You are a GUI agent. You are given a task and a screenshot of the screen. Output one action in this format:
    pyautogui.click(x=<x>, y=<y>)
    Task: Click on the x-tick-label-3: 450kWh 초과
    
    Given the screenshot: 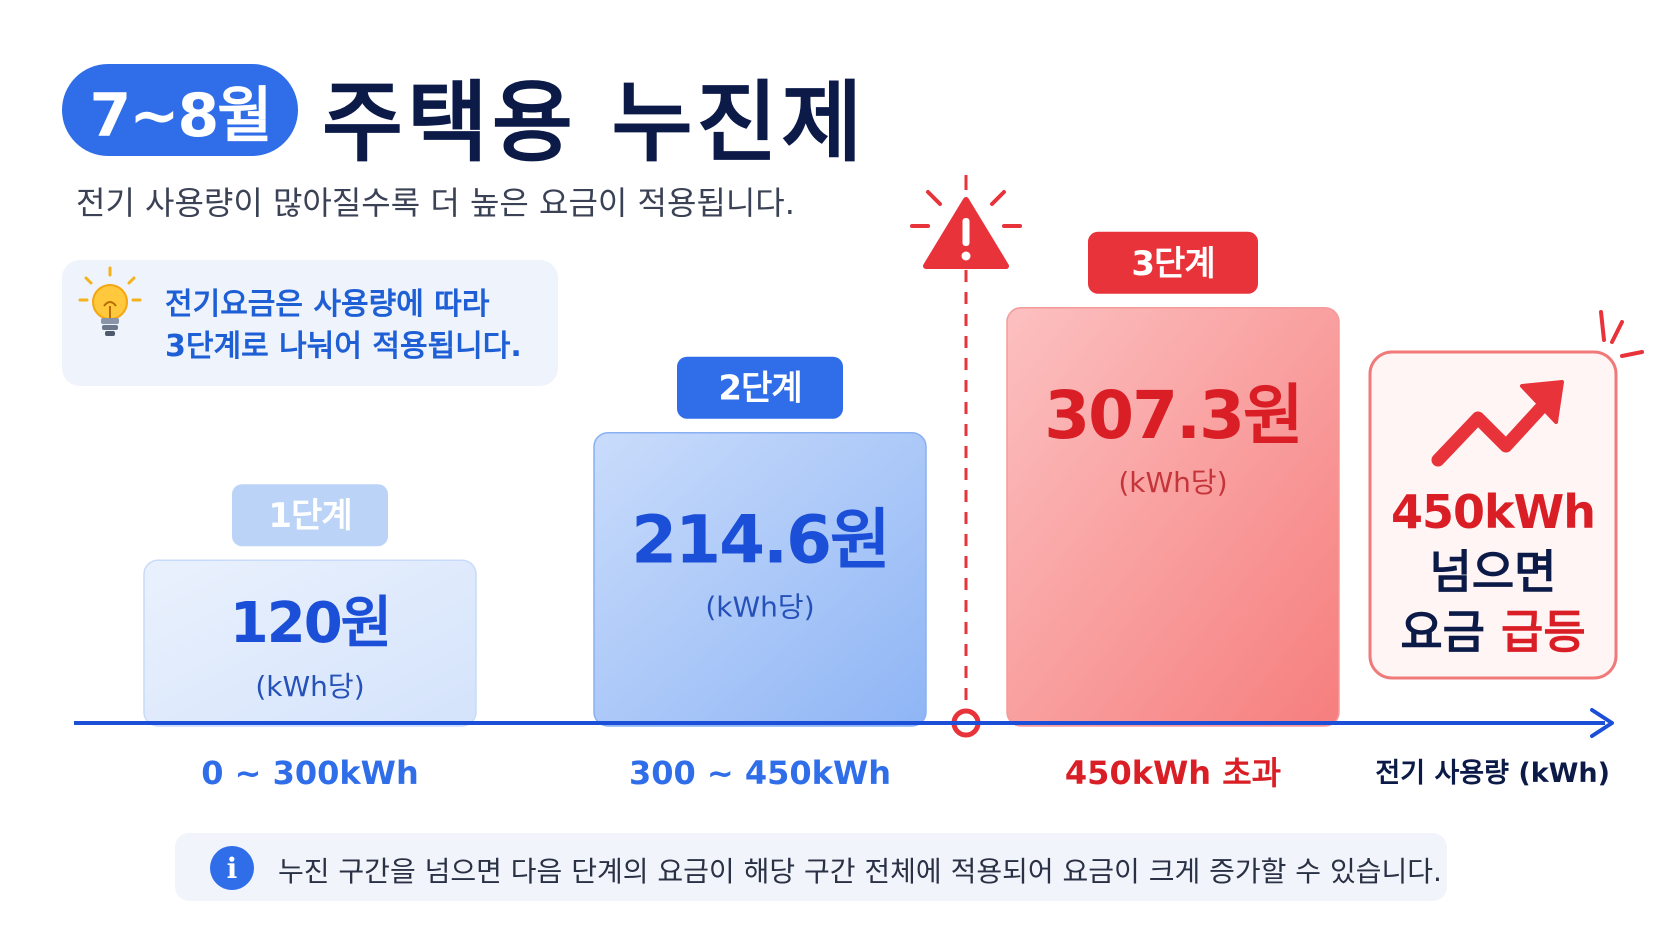 What is the action you would take?
    pyautogui.click(x=1173, y=773)
    